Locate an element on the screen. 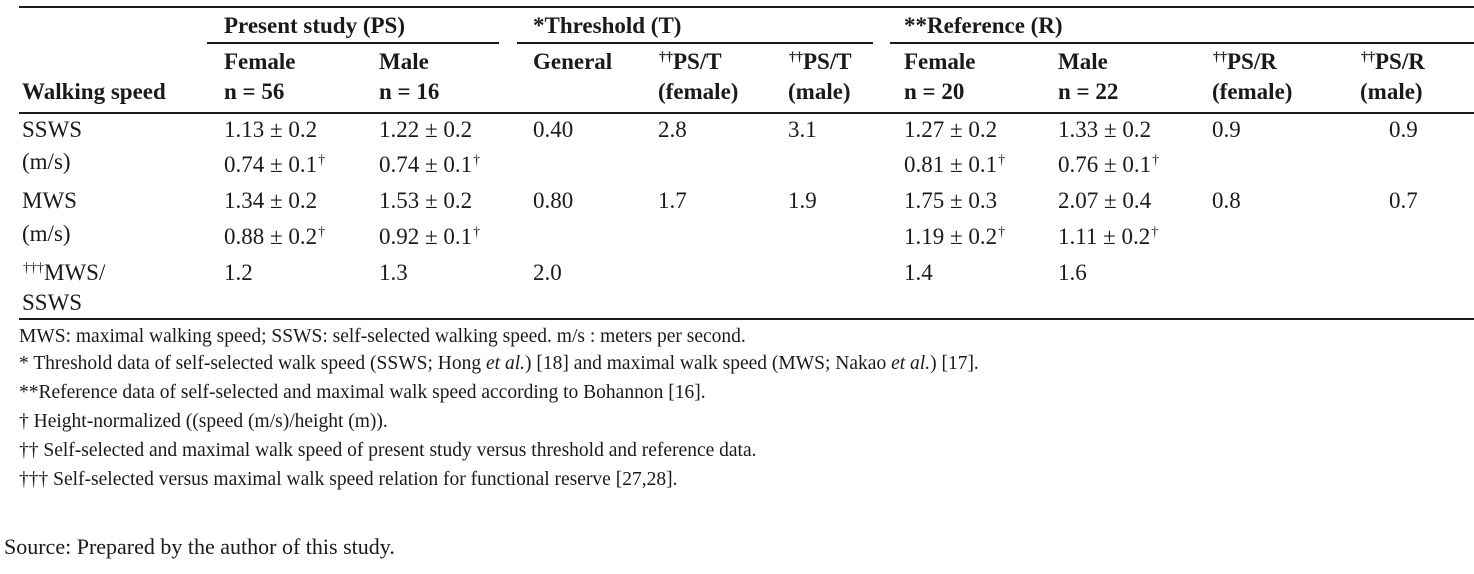 This screenshot has width=1474, height=574. header-r-female-n: n = 20 is located at coordinates (934, 91).